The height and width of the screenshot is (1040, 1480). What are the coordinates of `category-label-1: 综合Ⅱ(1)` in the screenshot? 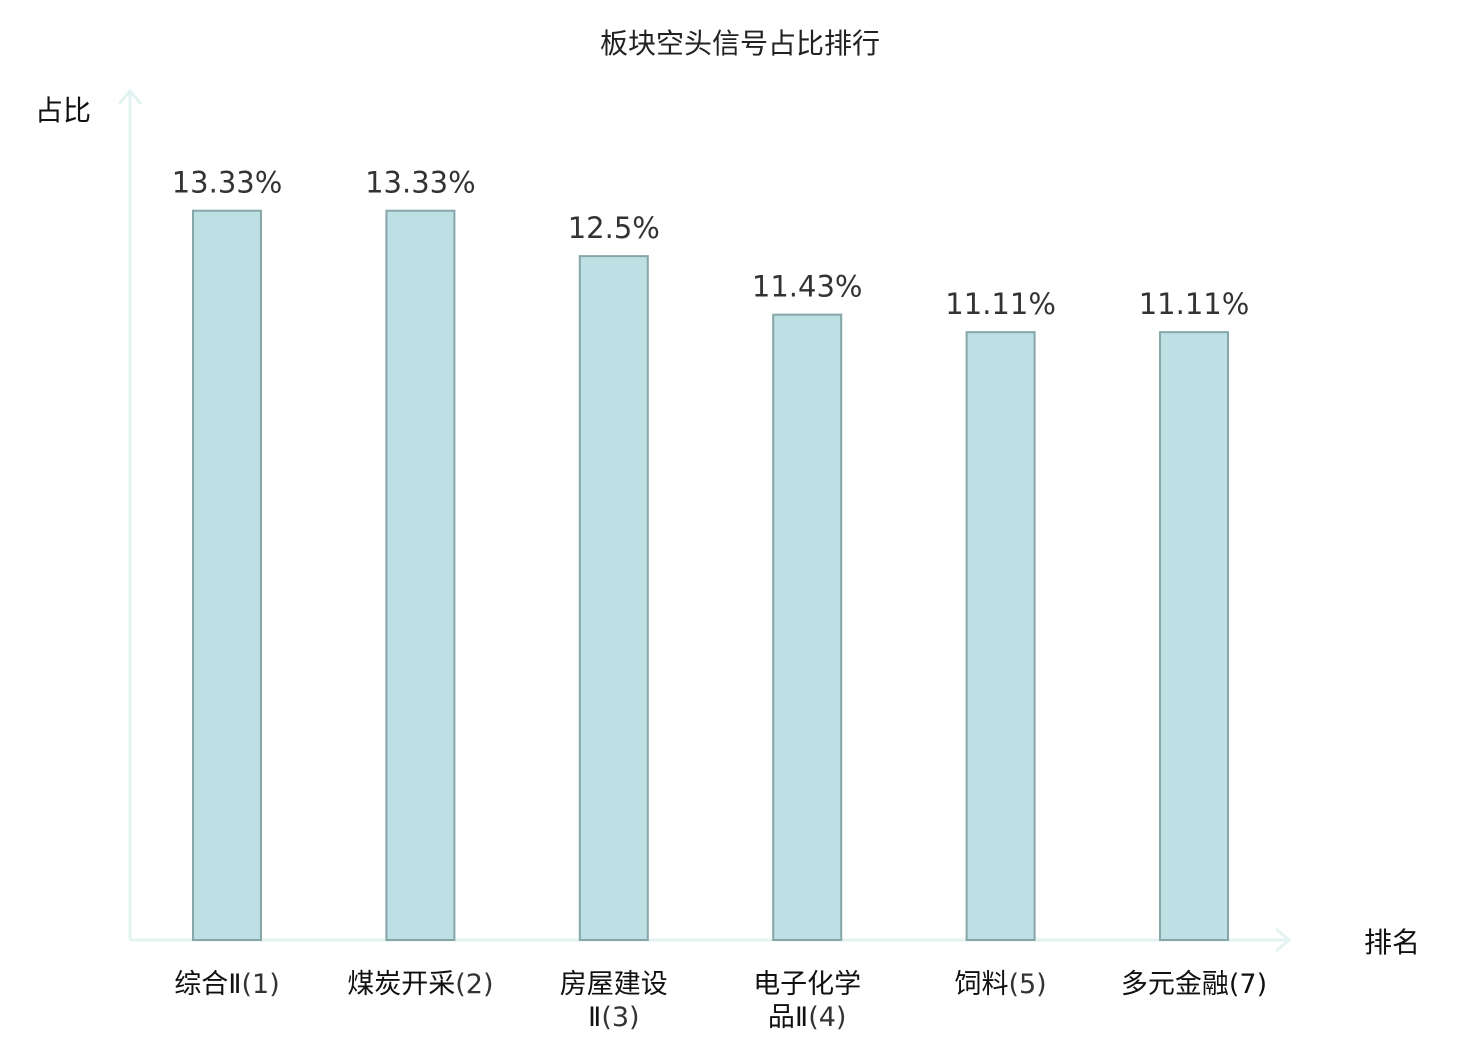 It's located at (227, 984).